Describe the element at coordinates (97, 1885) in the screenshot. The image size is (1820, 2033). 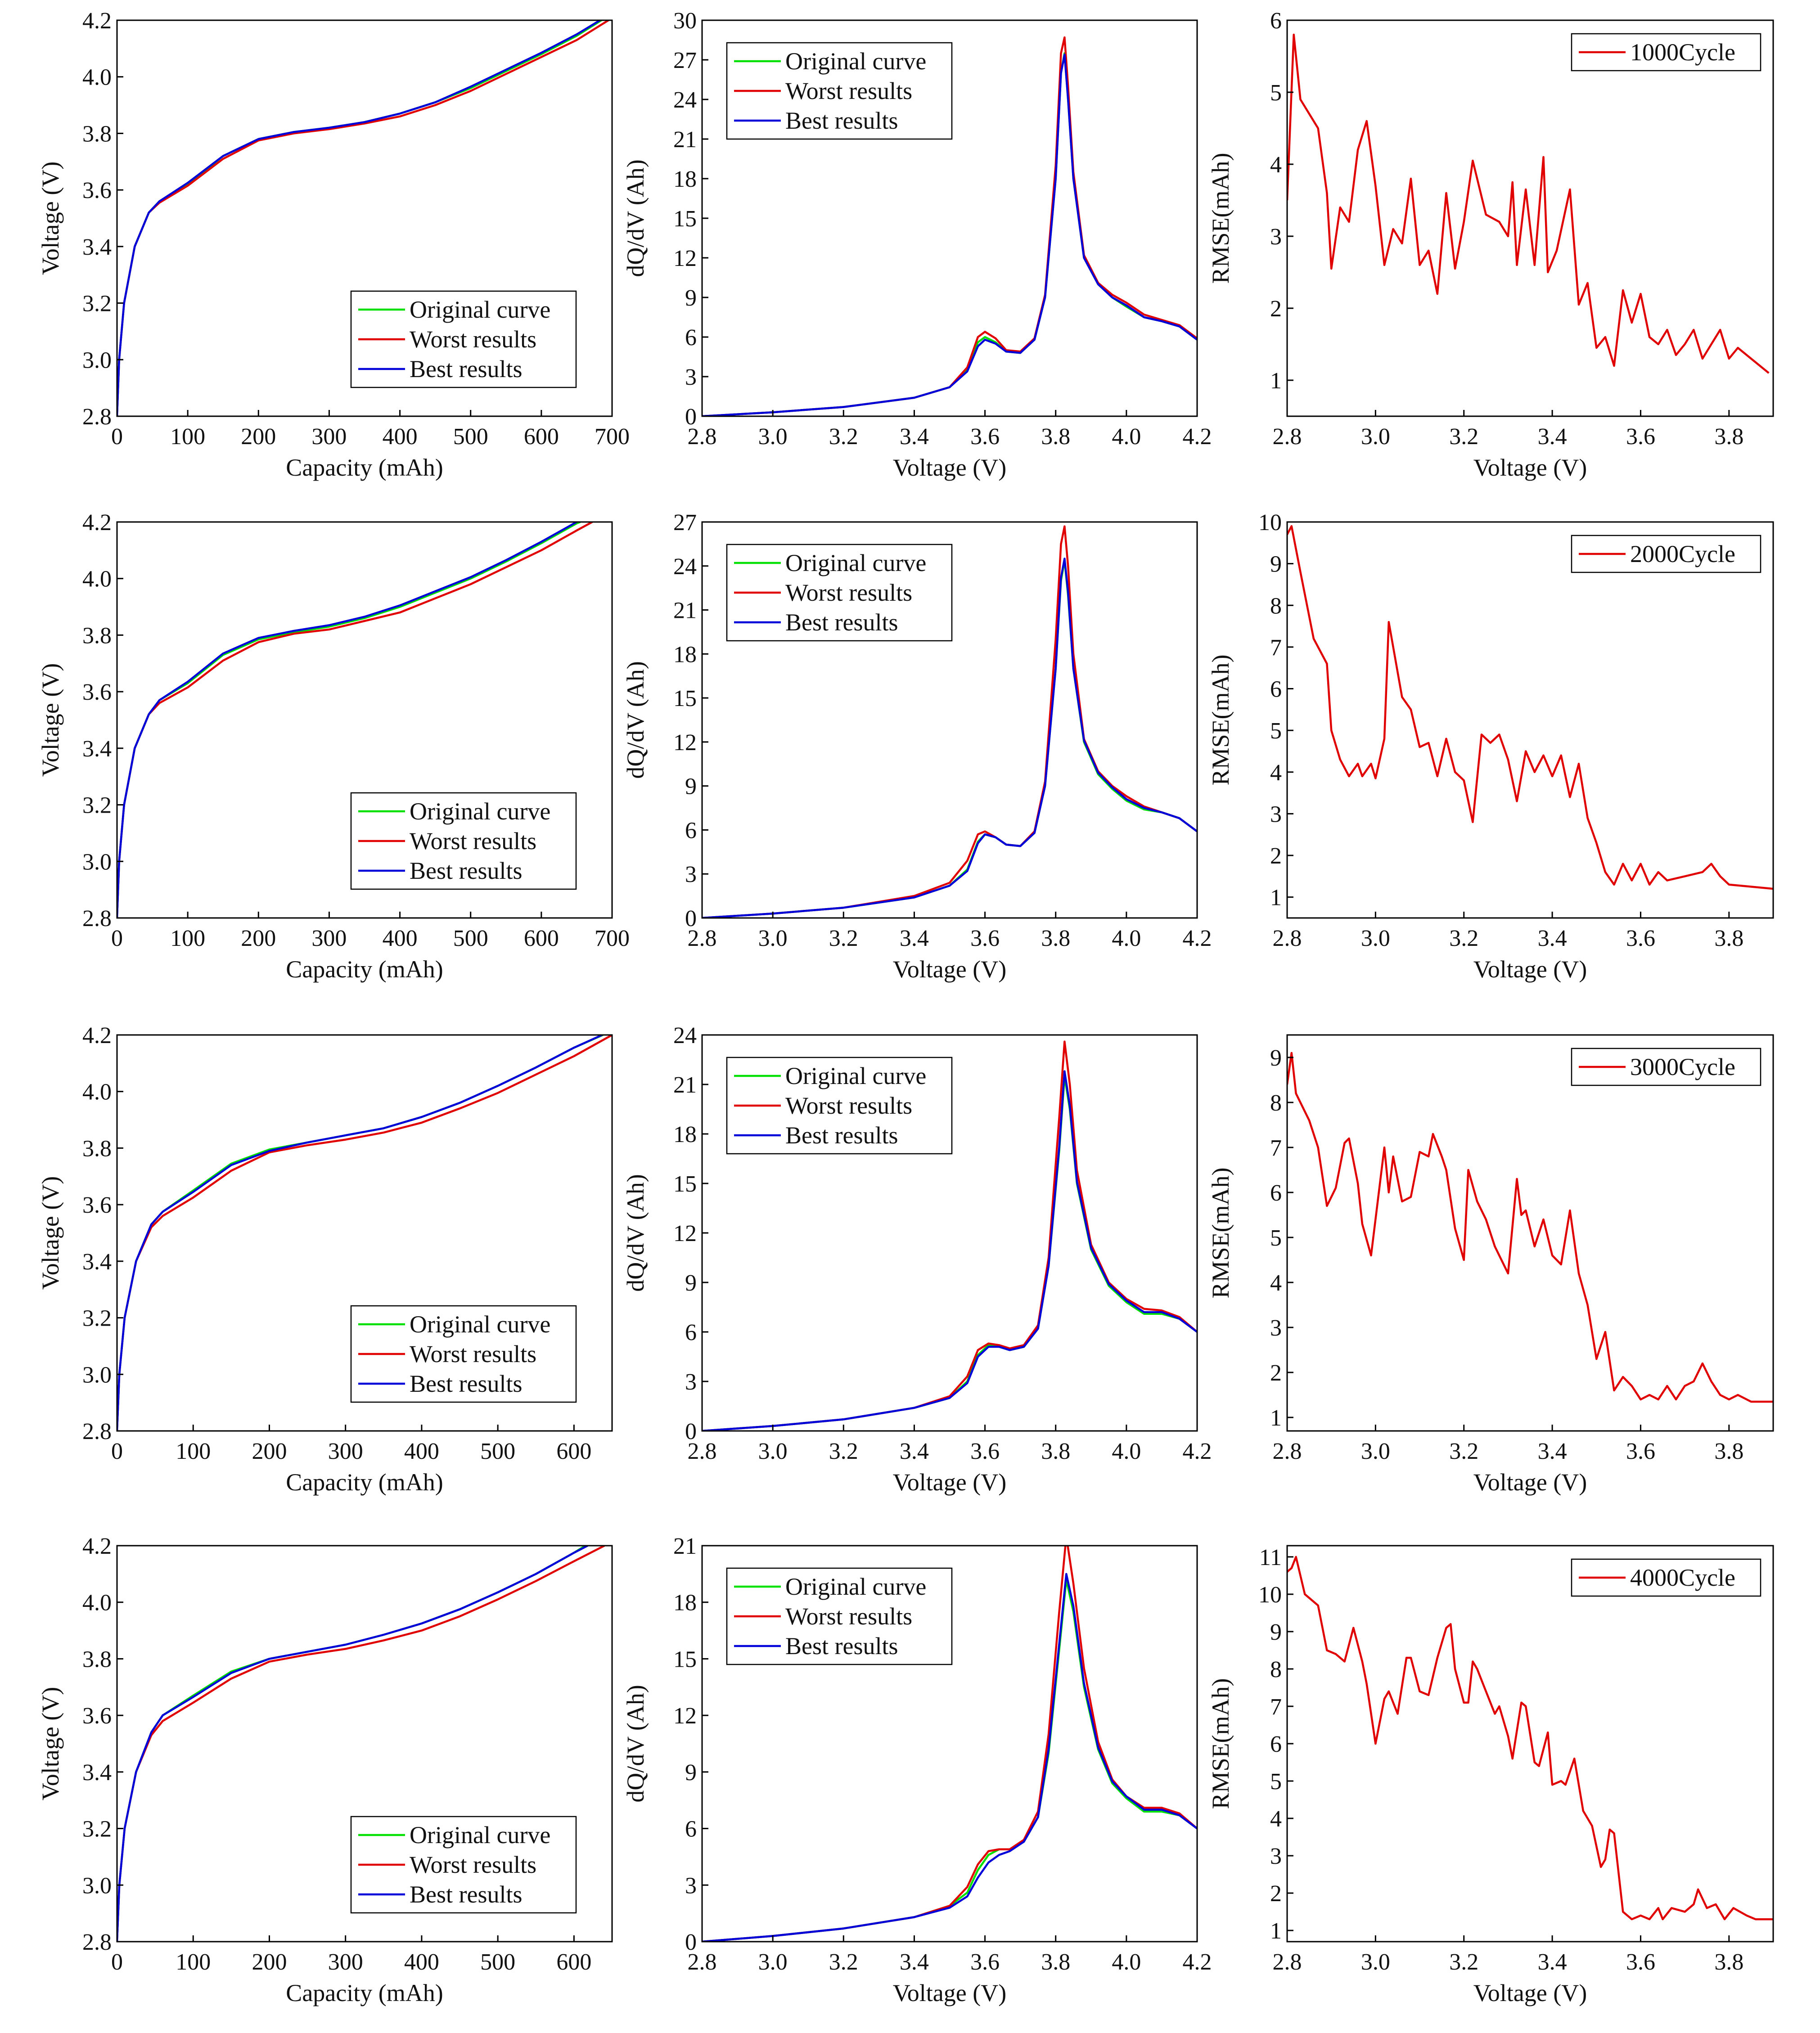
I see `y-tick-label: 3.0` at that location.